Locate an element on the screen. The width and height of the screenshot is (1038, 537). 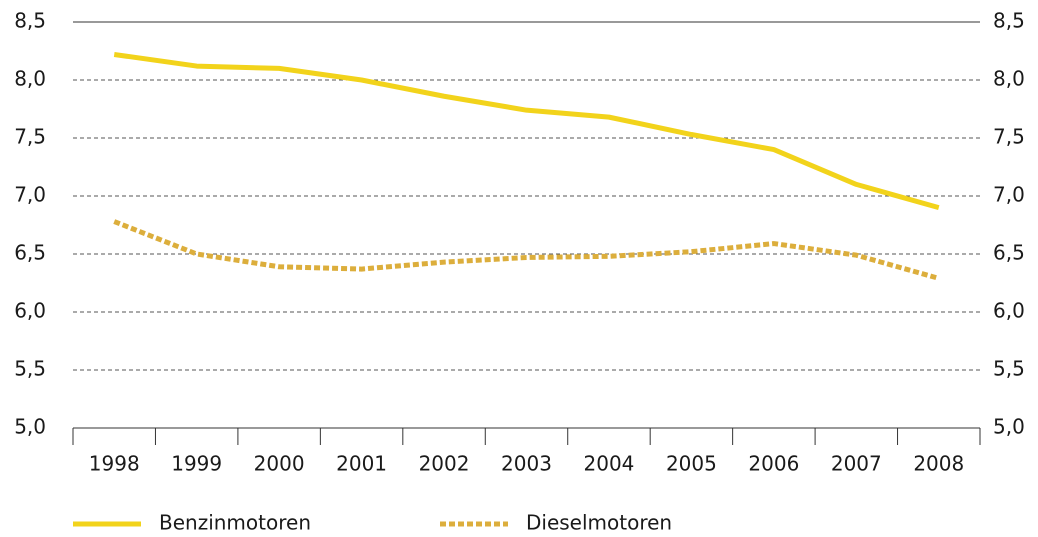
series-line is located at coordinates (526, 250).